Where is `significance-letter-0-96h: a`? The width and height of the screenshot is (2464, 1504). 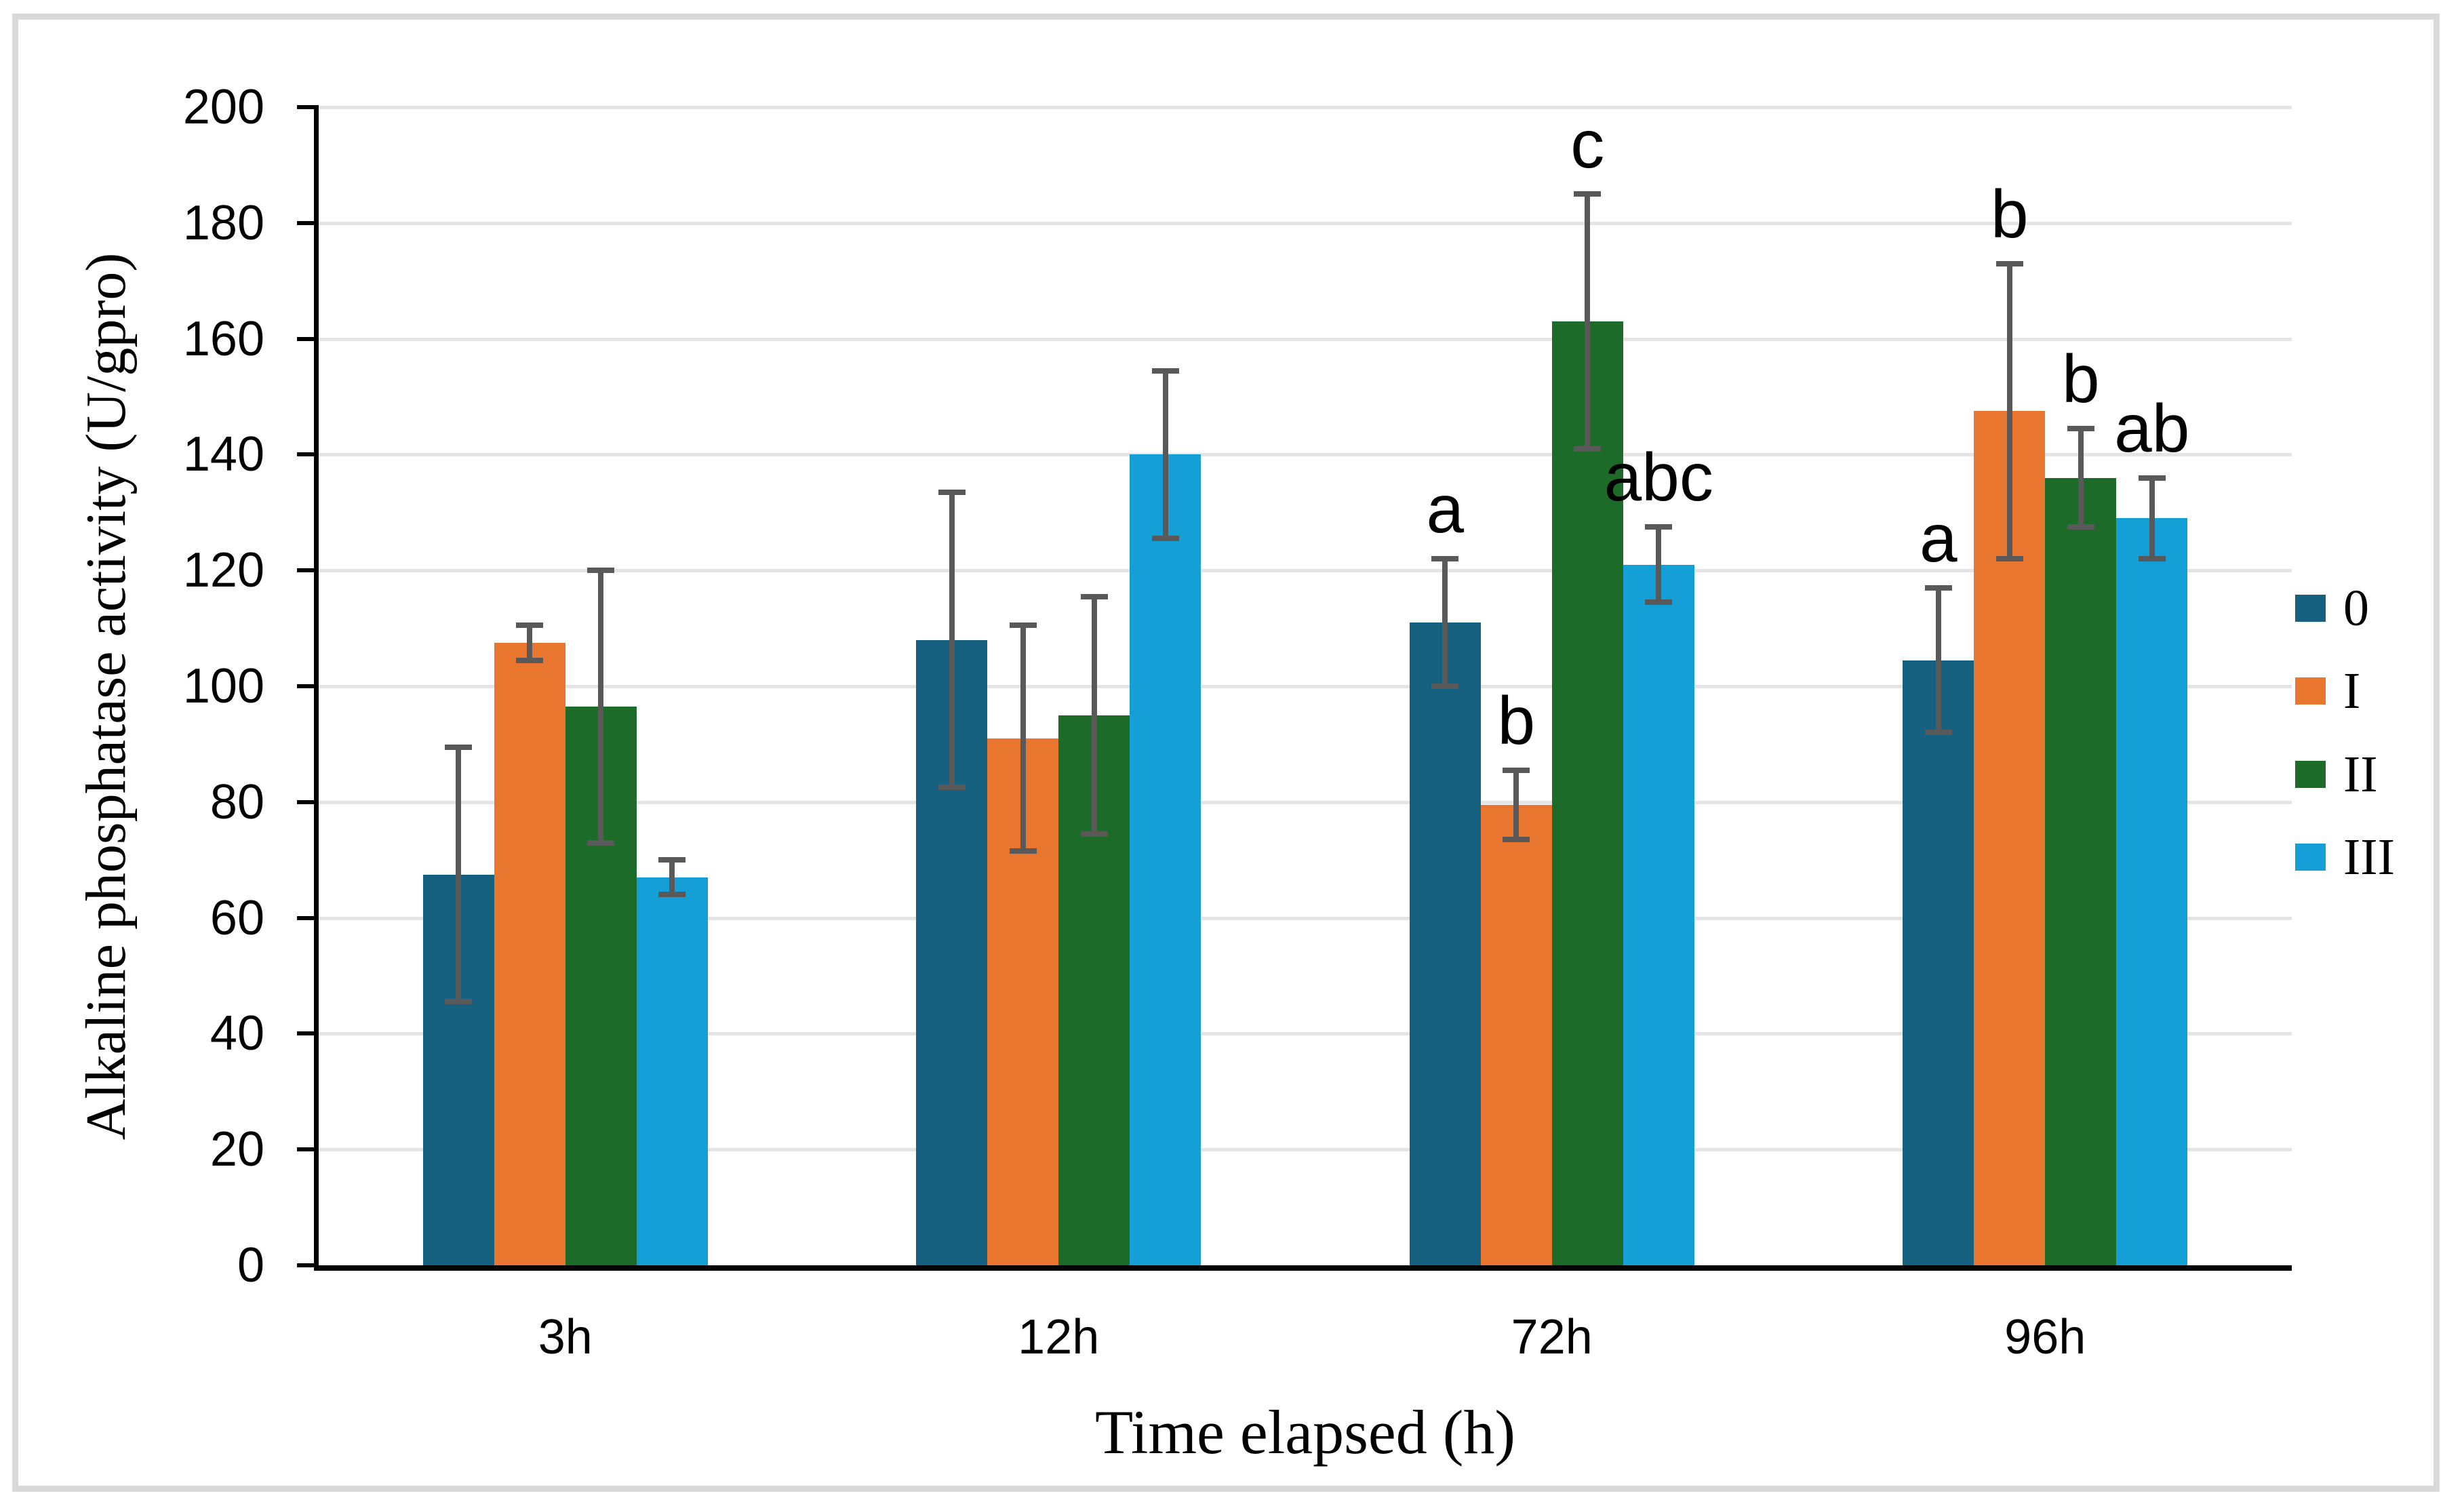 significance-letter-0-96h: a is located at coordinates (1939, 538).